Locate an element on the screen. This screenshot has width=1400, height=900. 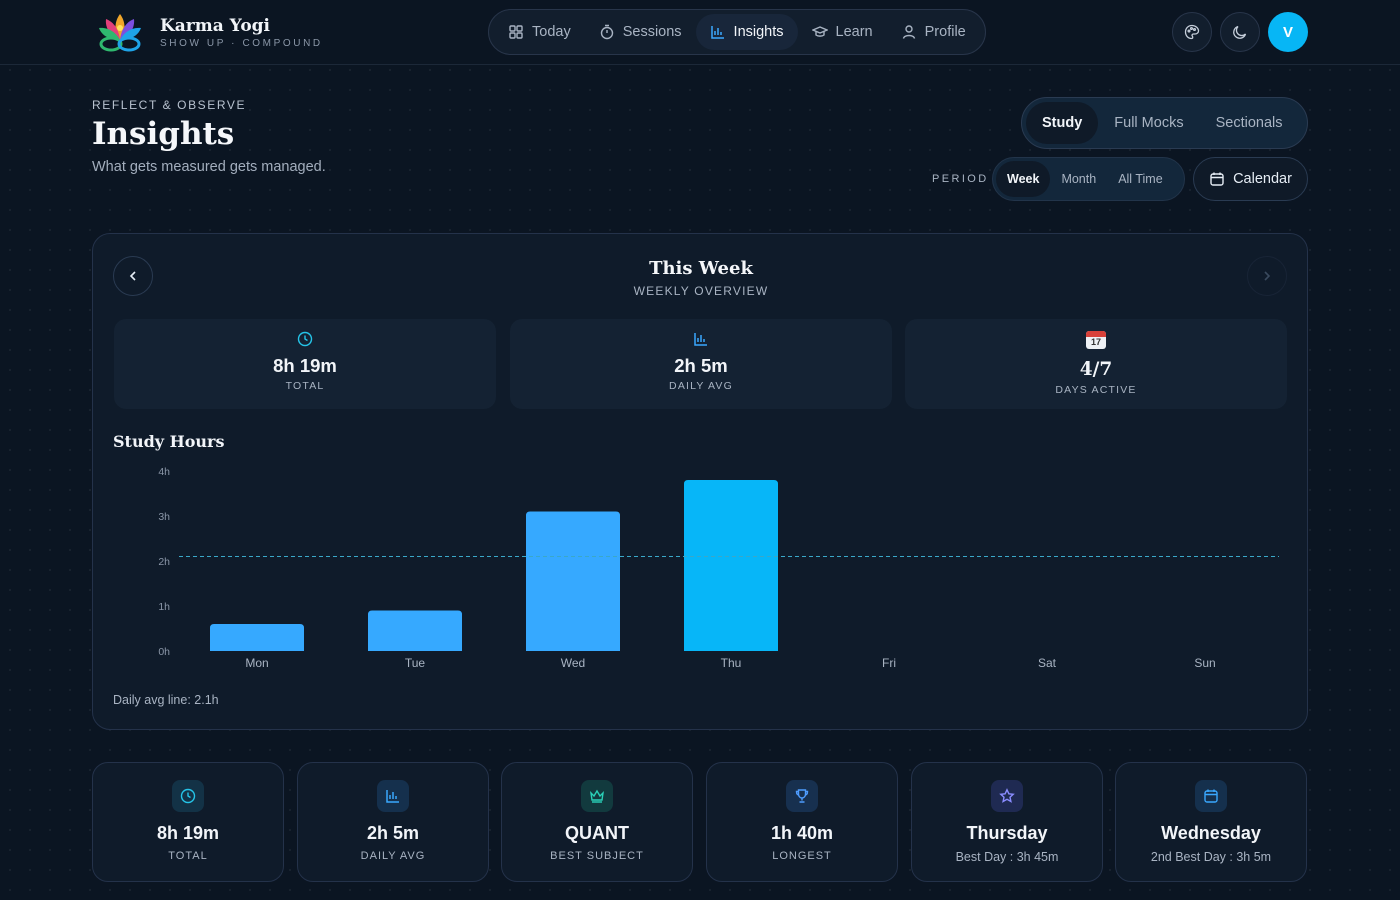
summary-best-day: Thursday Best Day : 3h 45m is located at coordinates (1007, 822).